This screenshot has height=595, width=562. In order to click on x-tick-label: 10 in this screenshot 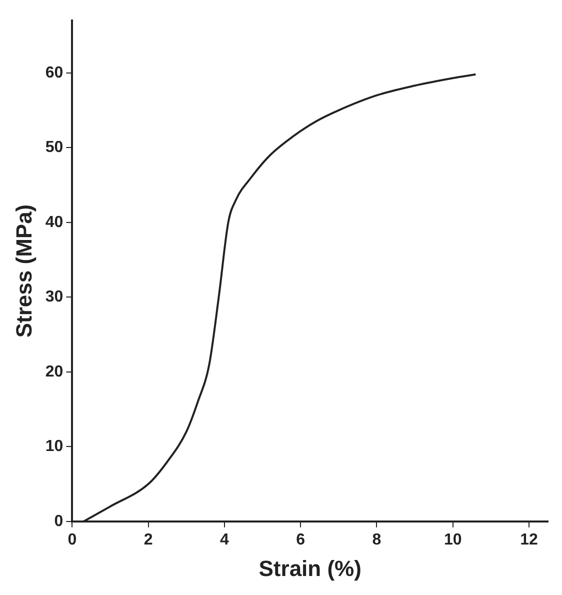, I will do `click(453, 539)`.